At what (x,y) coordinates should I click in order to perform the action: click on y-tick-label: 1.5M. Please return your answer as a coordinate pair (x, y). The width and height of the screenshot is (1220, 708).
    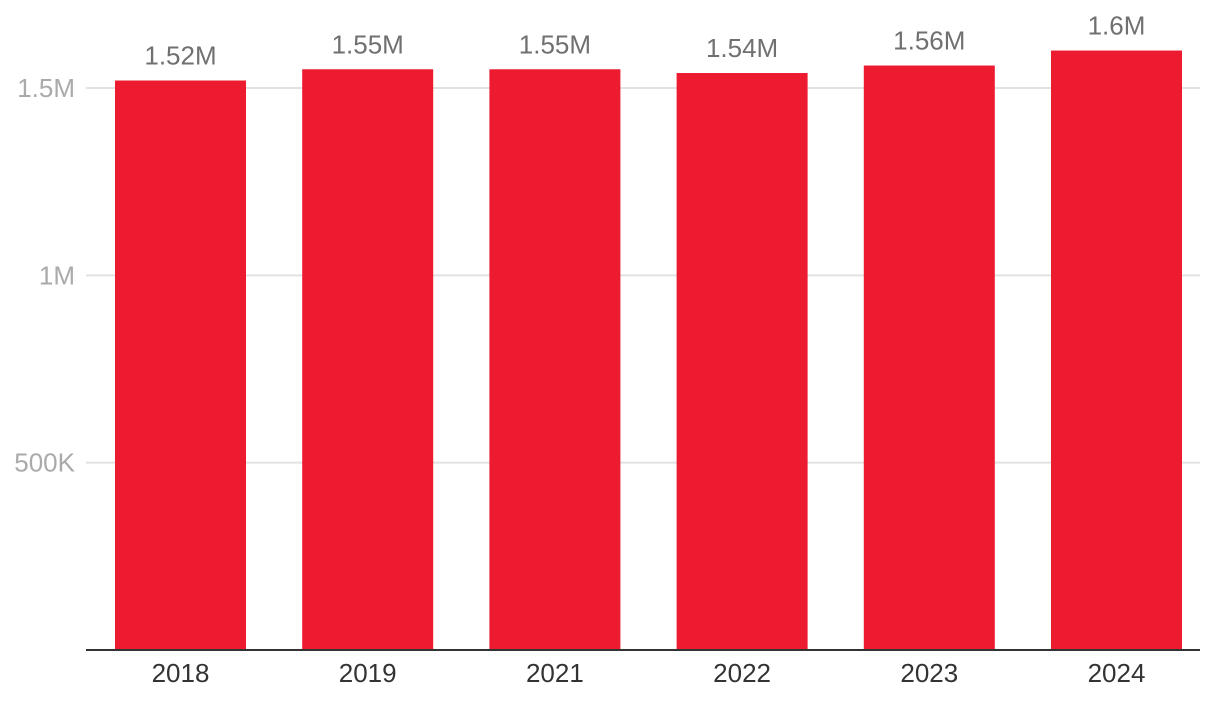
    Looking at the image, I should click on (46, 88).